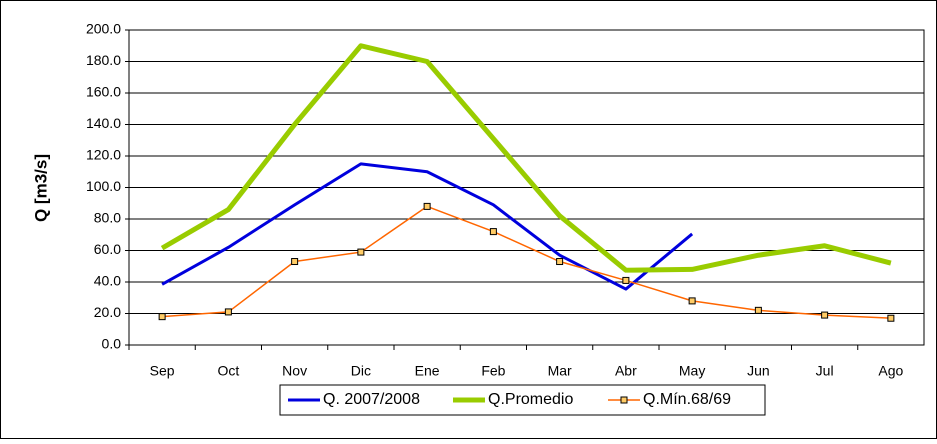 This screenshot has width=937, height=444. What do you see at coordinates (560, 371) in the screenshot?
I see `x-tick-label: Mar` at bounding box center [560, 371].